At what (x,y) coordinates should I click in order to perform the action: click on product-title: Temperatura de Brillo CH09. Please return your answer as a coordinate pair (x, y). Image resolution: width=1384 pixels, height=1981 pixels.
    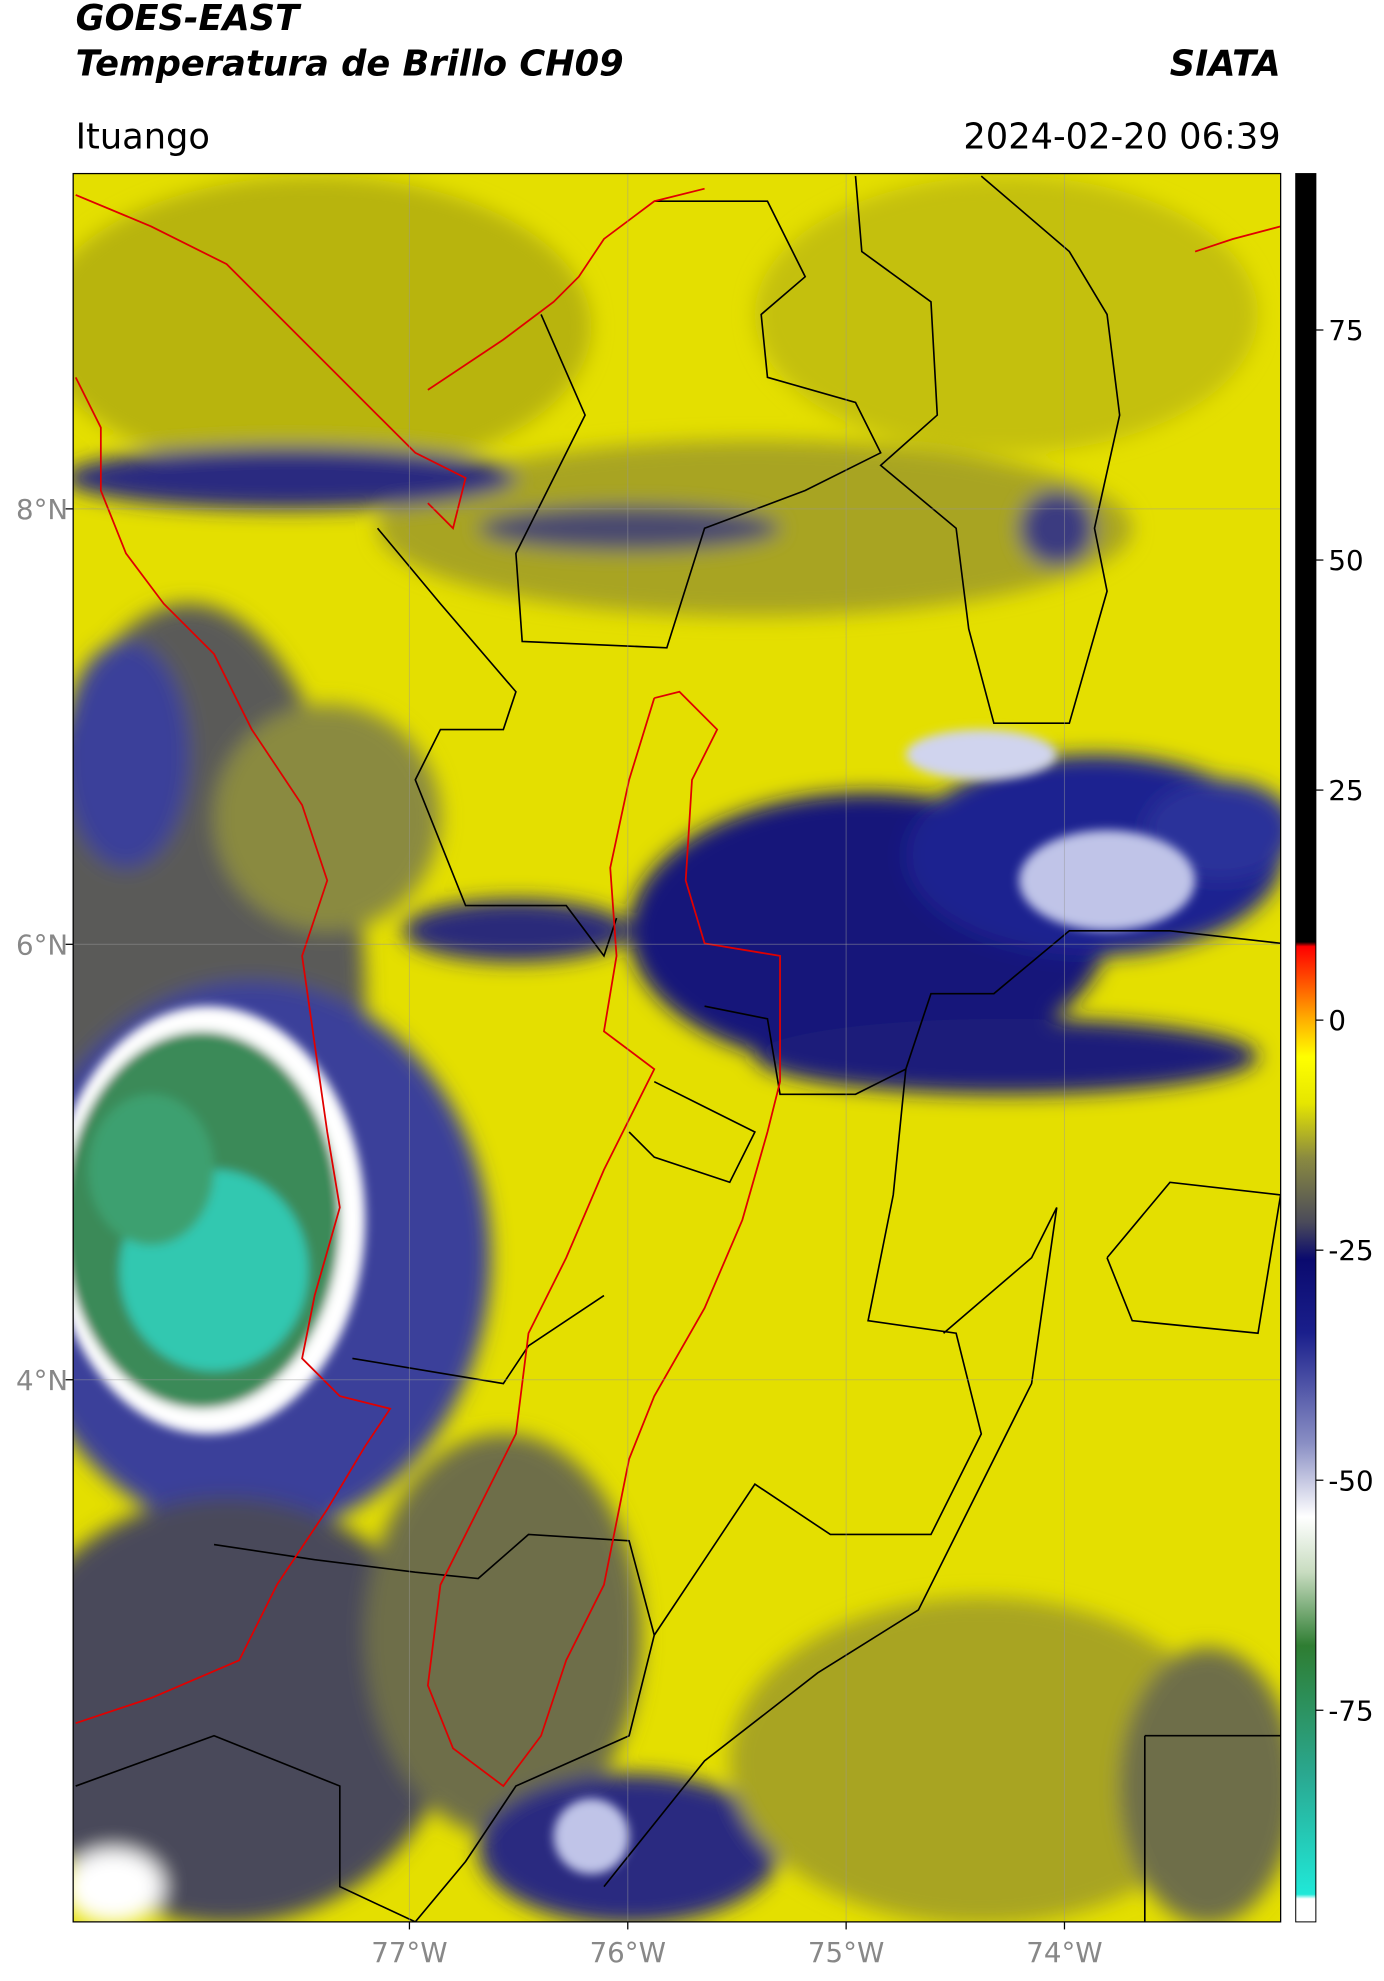
    Looking at the image, I should click on (350, 63).